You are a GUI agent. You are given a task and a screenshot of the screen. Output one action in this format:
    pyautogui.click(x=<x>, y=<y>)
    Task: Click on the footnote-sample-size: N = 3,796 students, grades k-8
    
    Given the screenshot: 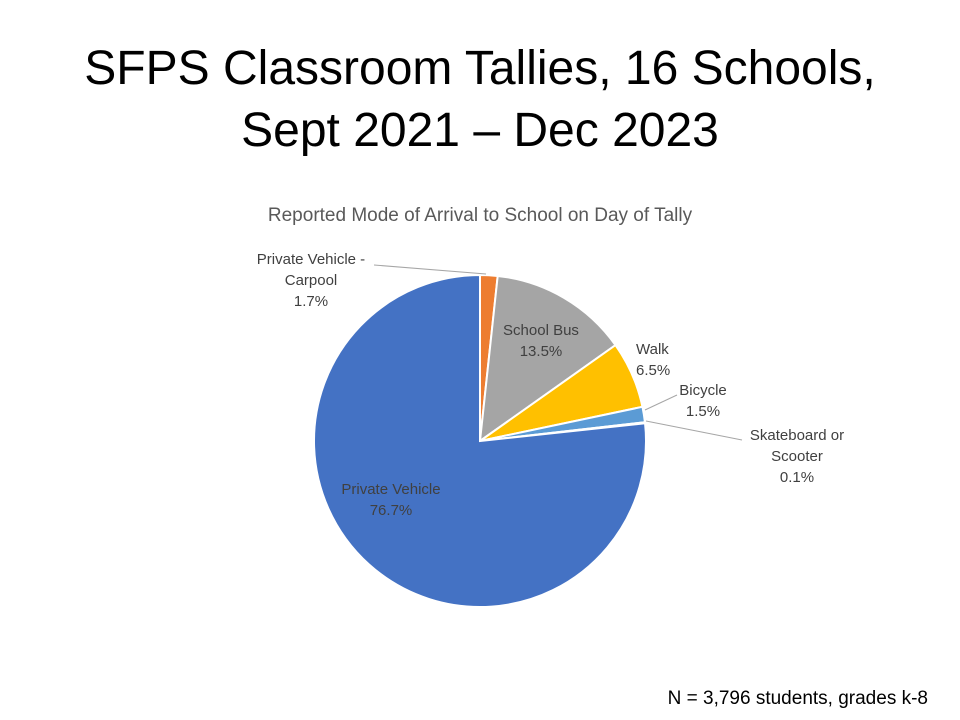 What is the action you would take?
    pyautogui.click(x=797, y=698)
    